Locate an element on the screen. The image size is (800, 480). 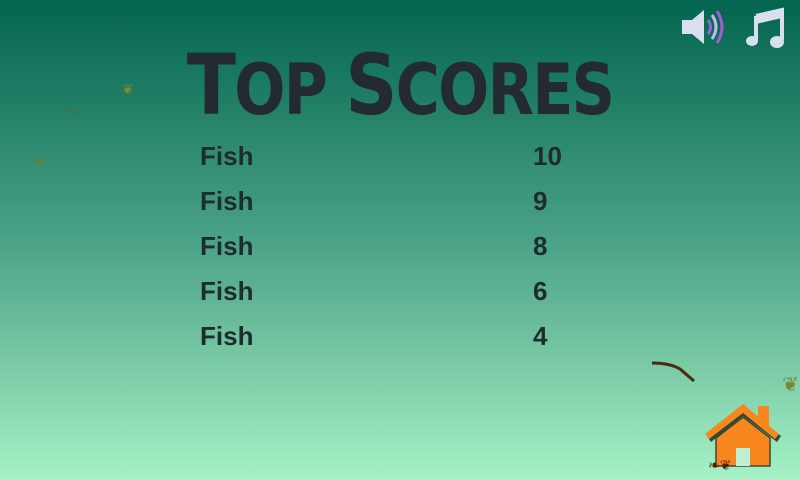
score-row: Fish 8 is located at coordinates (400, 251).